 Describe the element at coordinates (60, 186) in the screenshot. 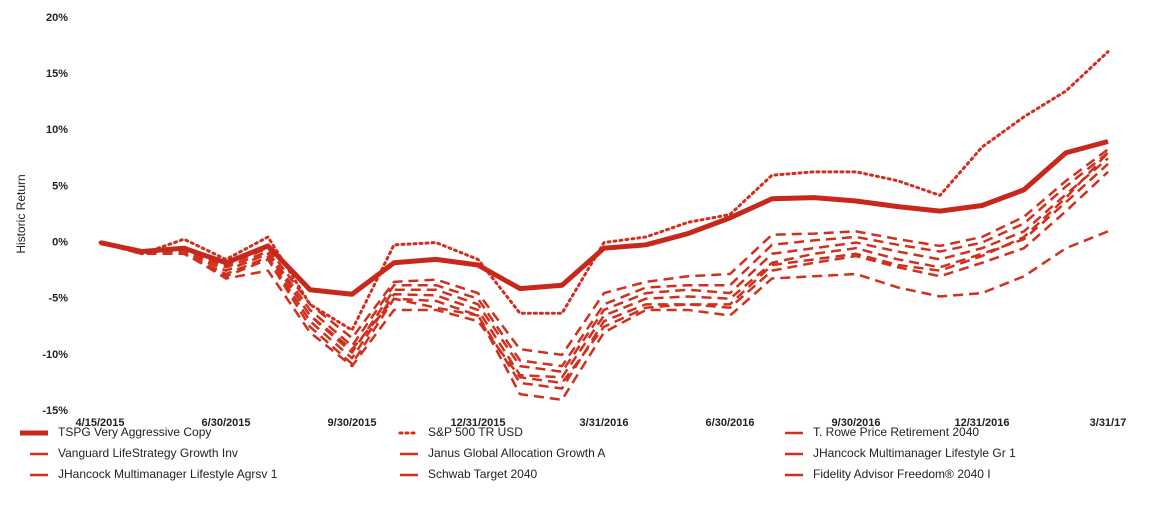

I see `y-tick-label: 5%` at that location.